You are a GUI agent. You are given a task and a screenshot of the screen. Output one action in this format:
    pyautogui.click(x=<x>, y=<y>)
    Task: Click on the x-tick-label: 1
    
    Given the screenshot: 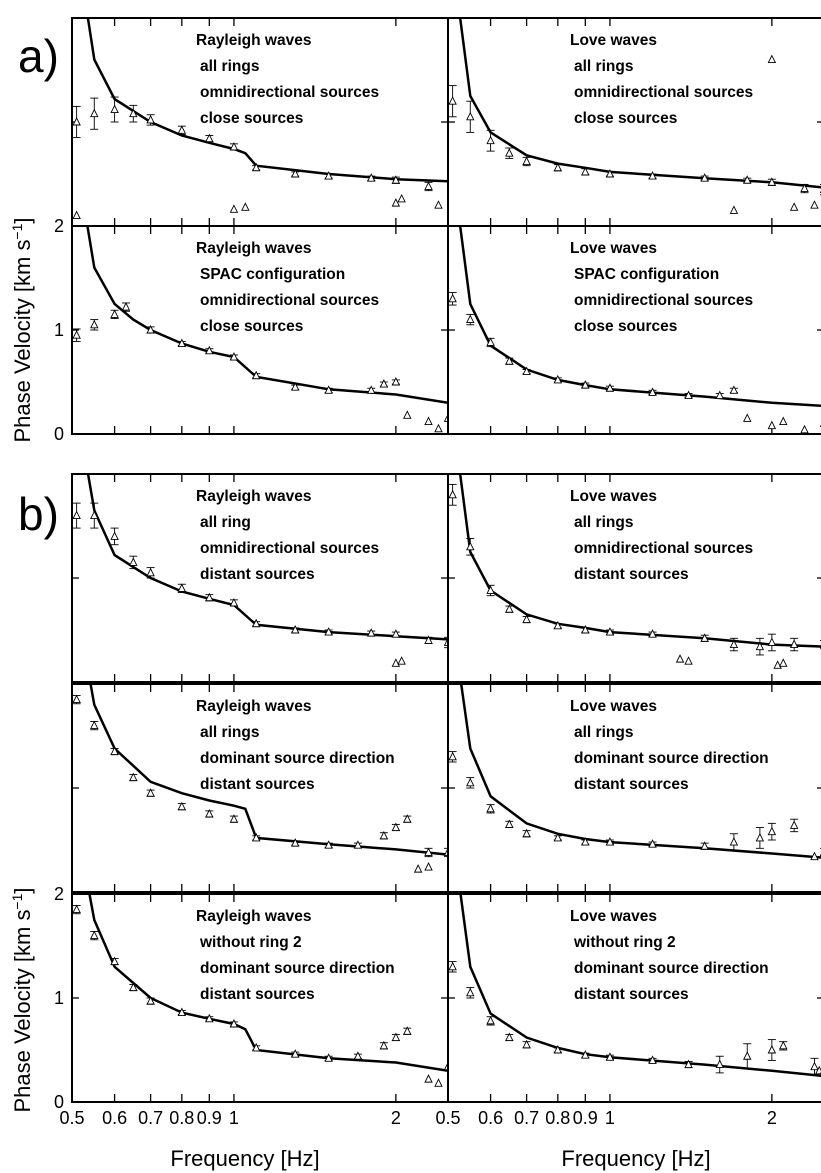 What is the action you would take?
    pyautogui.click(x=234, y=1118)
    